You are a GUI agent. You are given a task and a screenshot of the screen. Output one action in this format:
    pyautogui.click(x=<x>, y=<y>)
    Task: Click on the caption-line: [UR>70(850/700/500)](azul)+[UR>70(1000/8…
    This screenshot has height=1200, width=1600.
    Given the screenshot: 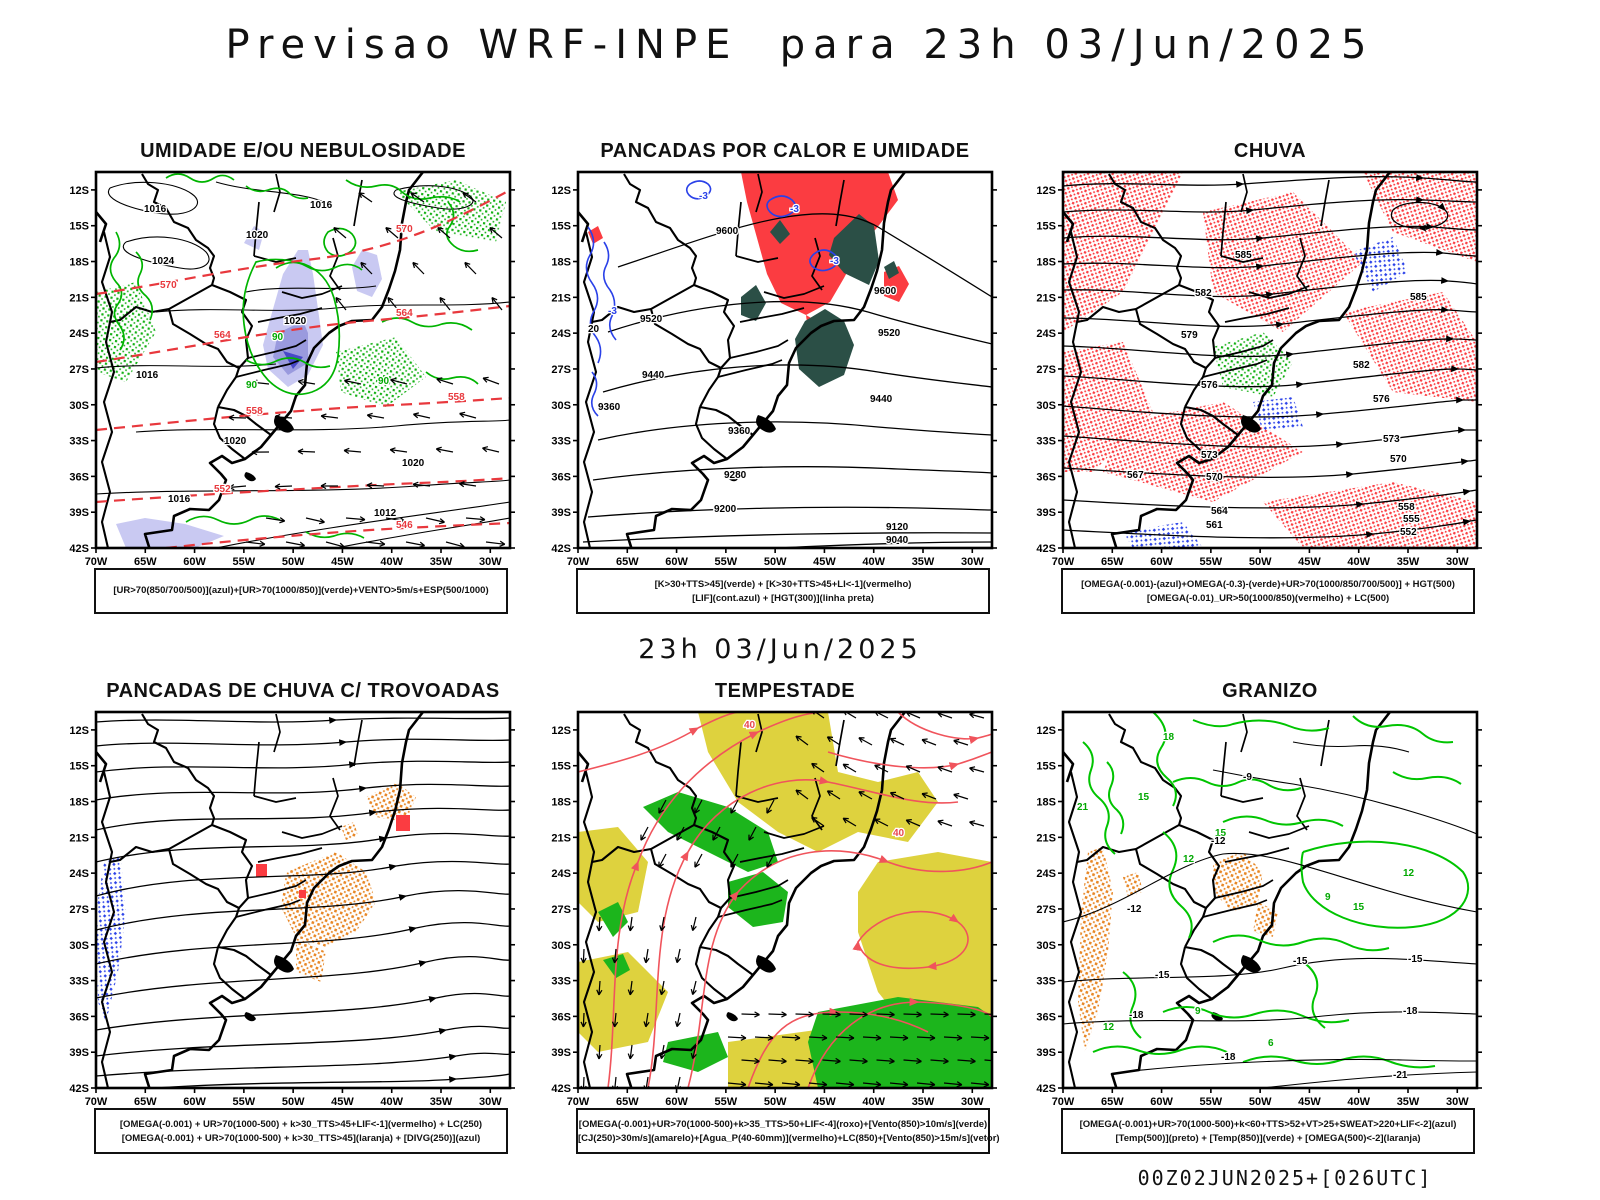 What is the action you would take?
    pyautogui.click(x=301, y=590)
    